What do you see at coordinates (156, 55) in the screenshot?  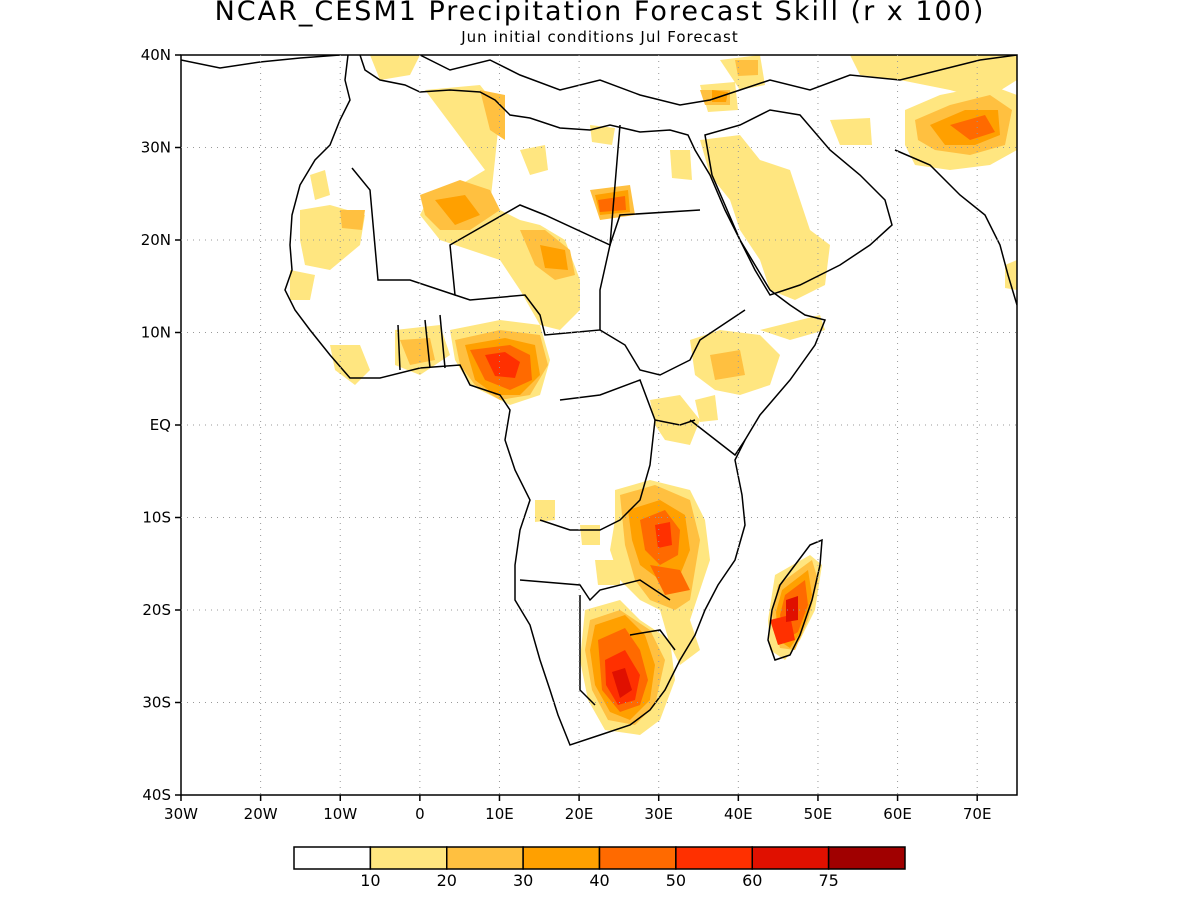 I see `y-tick-label: 40N` at bounding box center [156, 55].